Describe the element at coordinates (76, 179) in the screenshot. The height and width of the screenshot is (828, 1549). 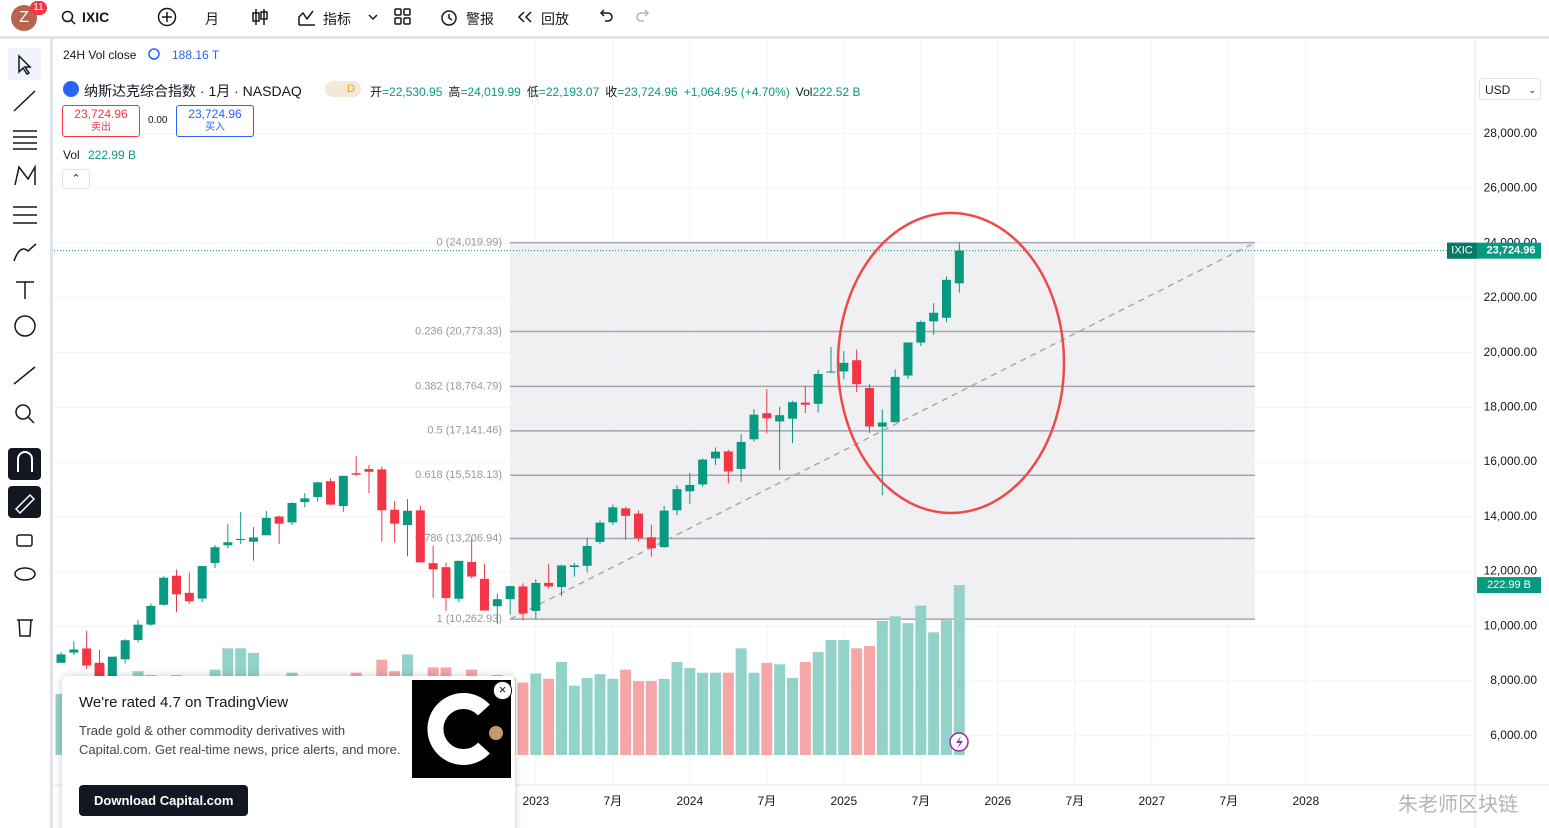
I see `collapse-button: ⌃` at that location.